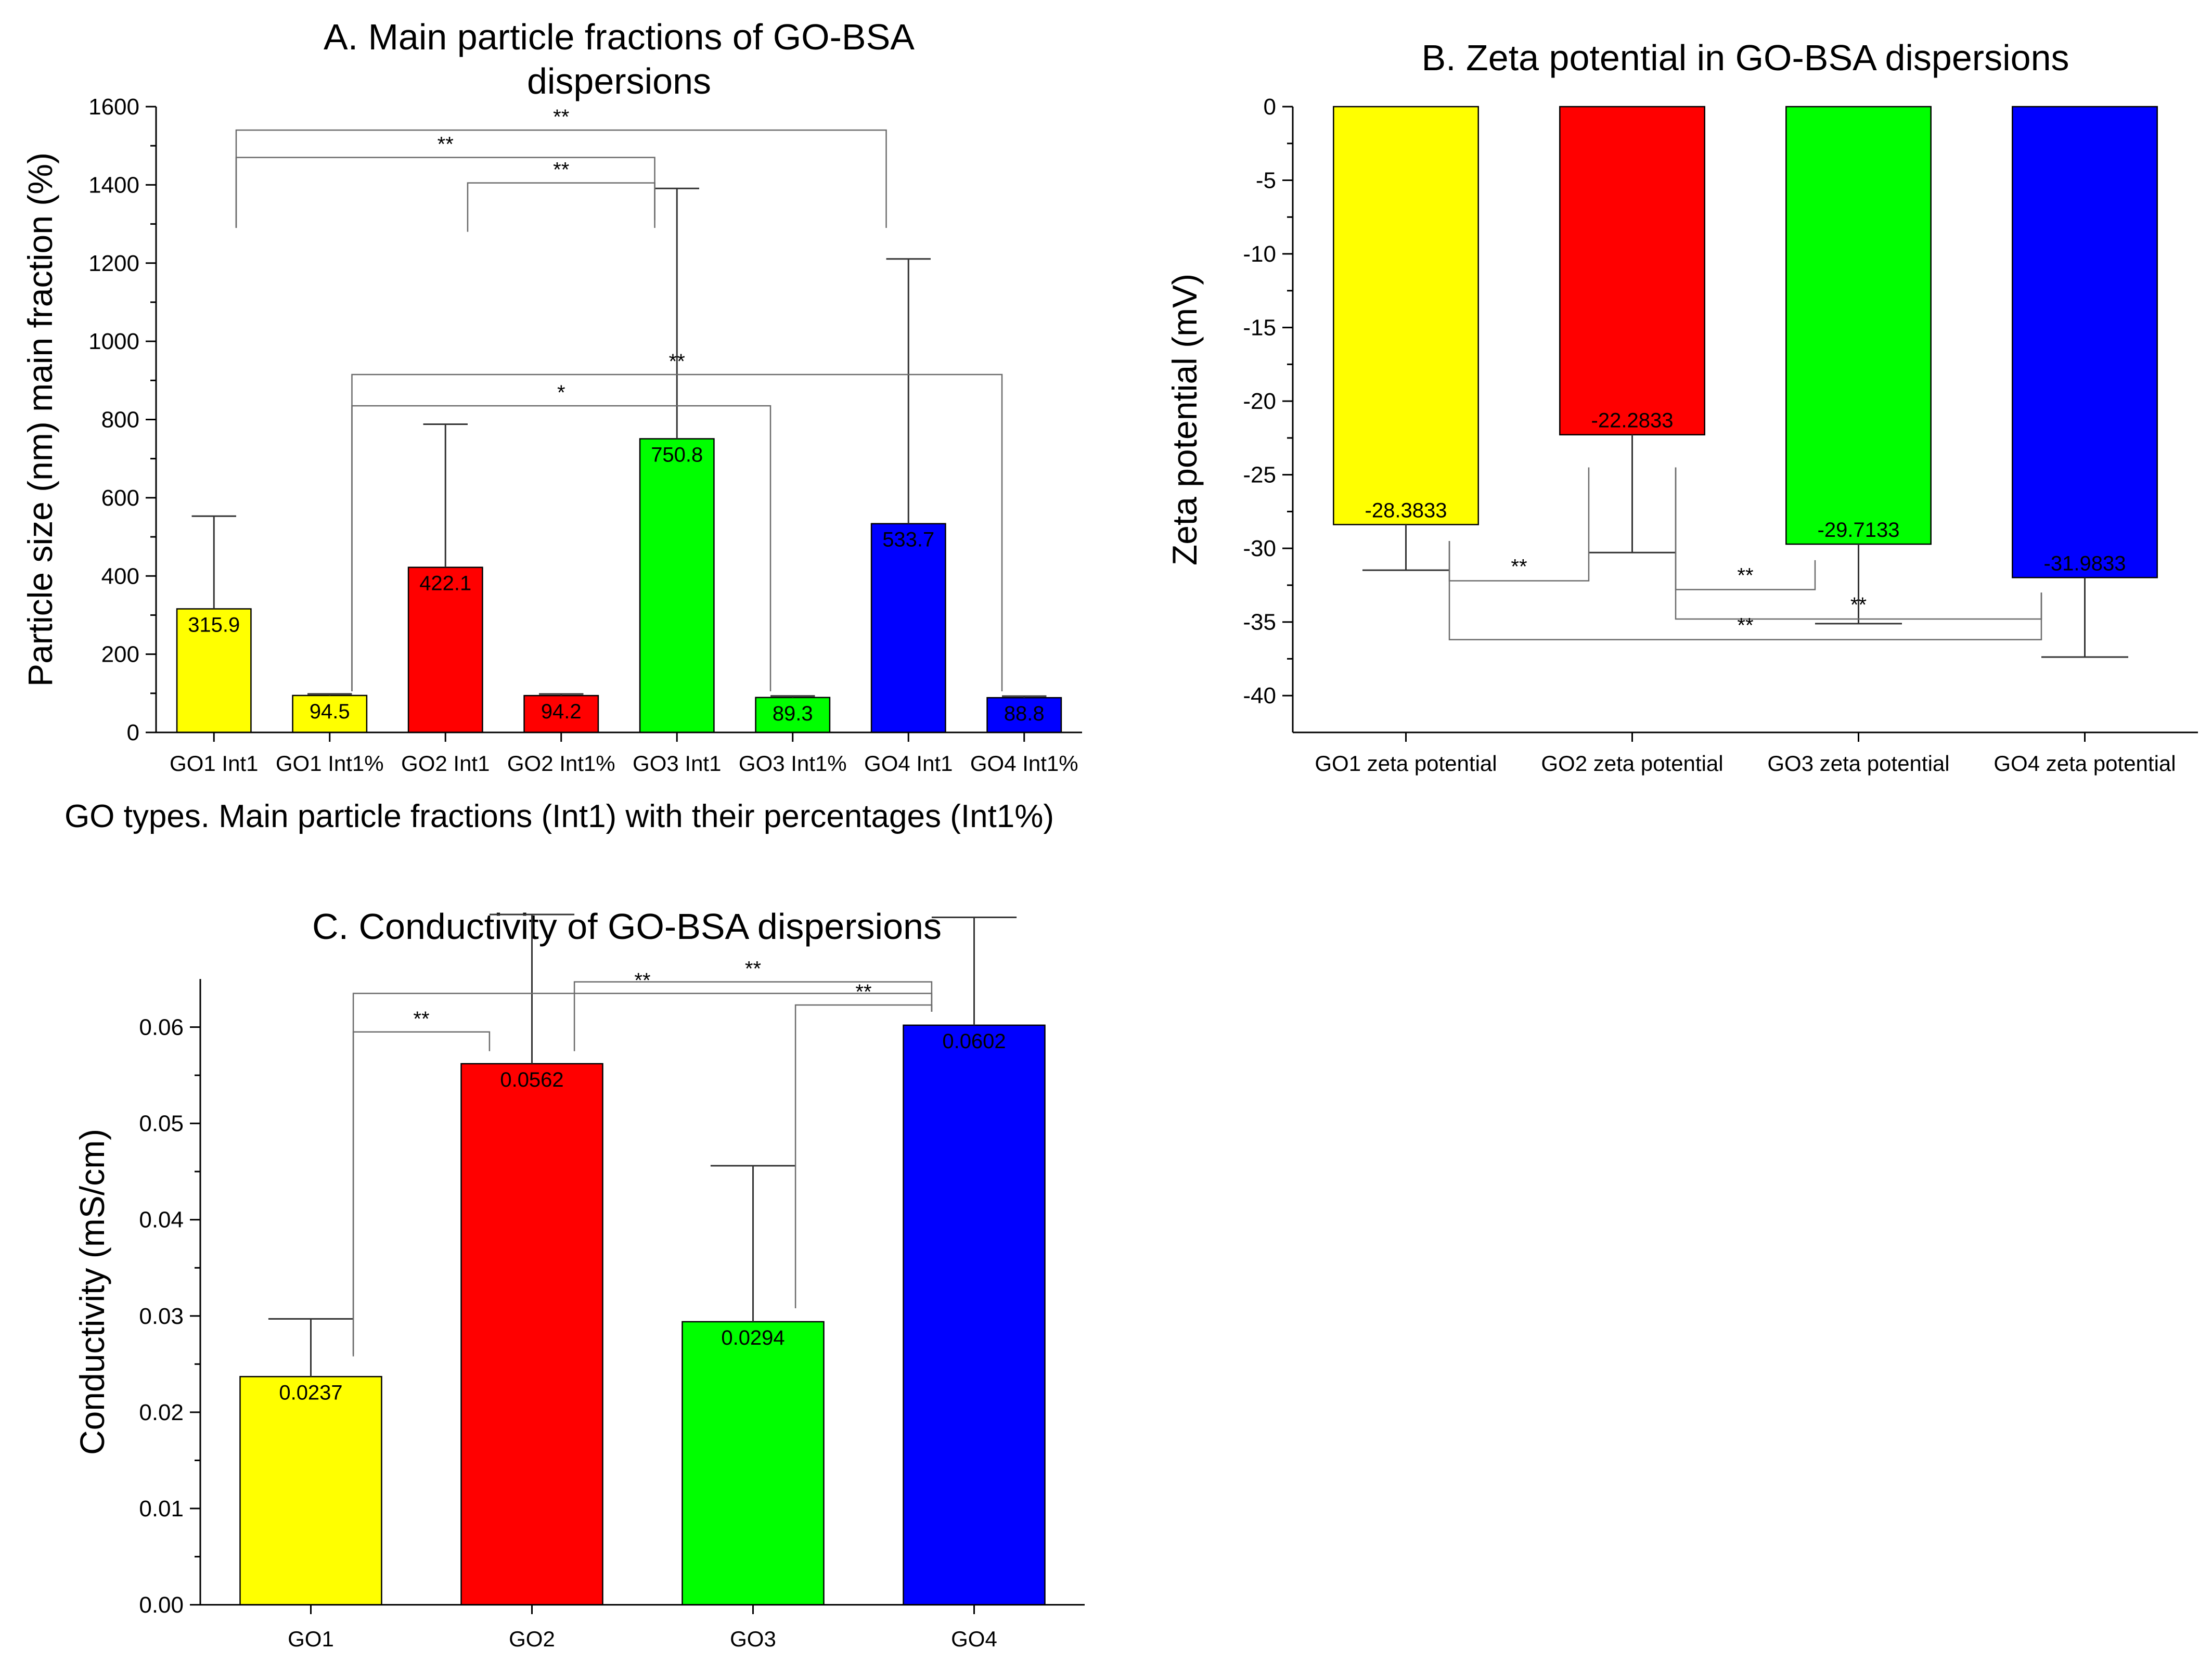  What do you see at coordinates (1632, 420) in the screenshot?
I see `chart-B-value-label-2: -22.2833` at bounding box center [1632, 420].